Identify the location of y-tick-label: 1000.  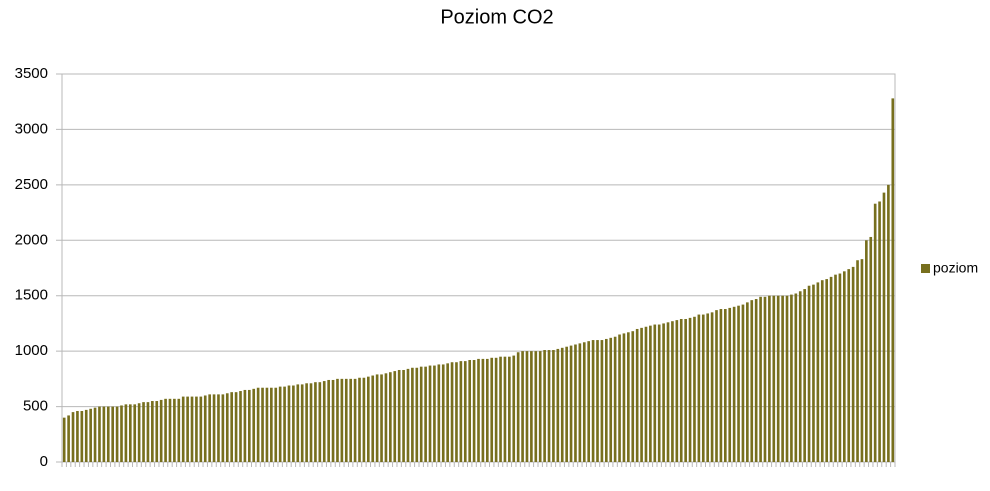
(31, 350).